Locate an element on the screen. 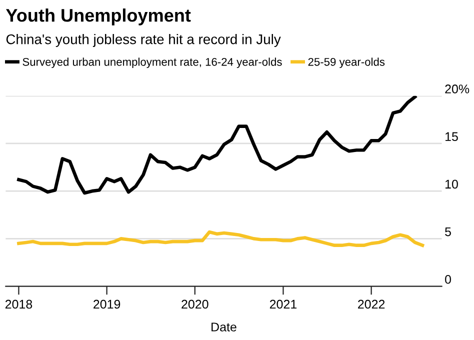 This screenshot has width=474, height=340. y-tick-label: 15 is located at coordinates (452, 137).